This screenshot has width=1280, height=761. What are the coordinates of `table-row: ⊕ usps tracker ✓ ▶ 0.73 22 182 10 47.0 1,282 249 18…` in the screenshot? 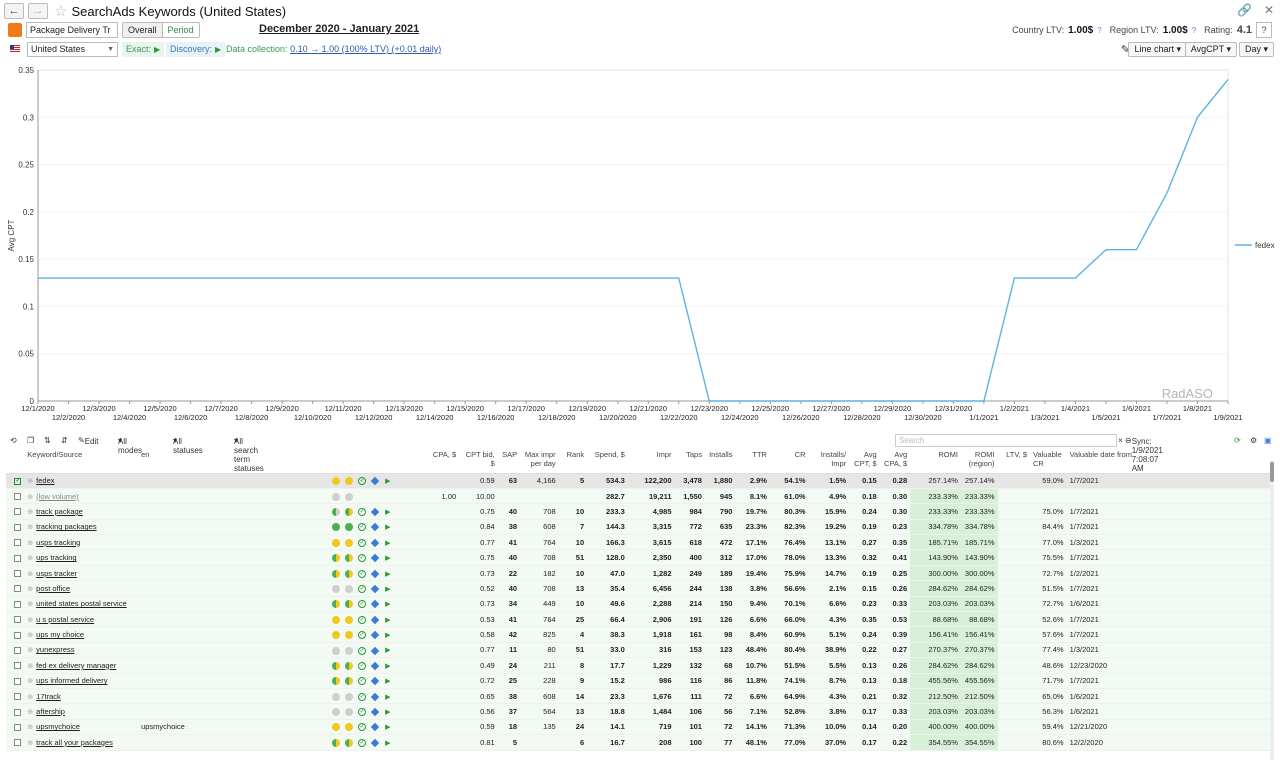 It's located at (639, 573).